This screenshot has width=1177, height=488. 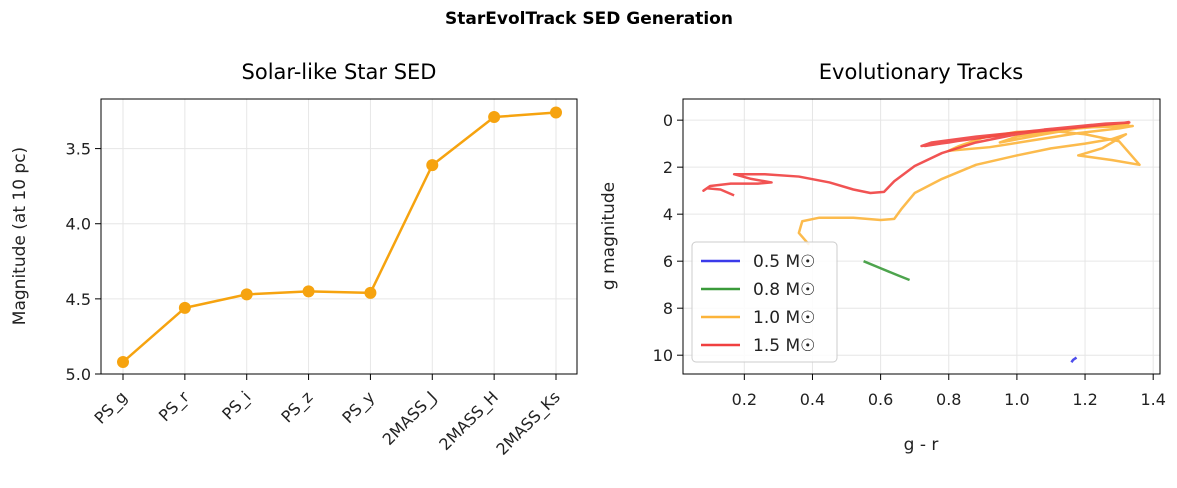 I want to click on tracks-x-tick-label: 1.0, so click(x=1016, y=399).